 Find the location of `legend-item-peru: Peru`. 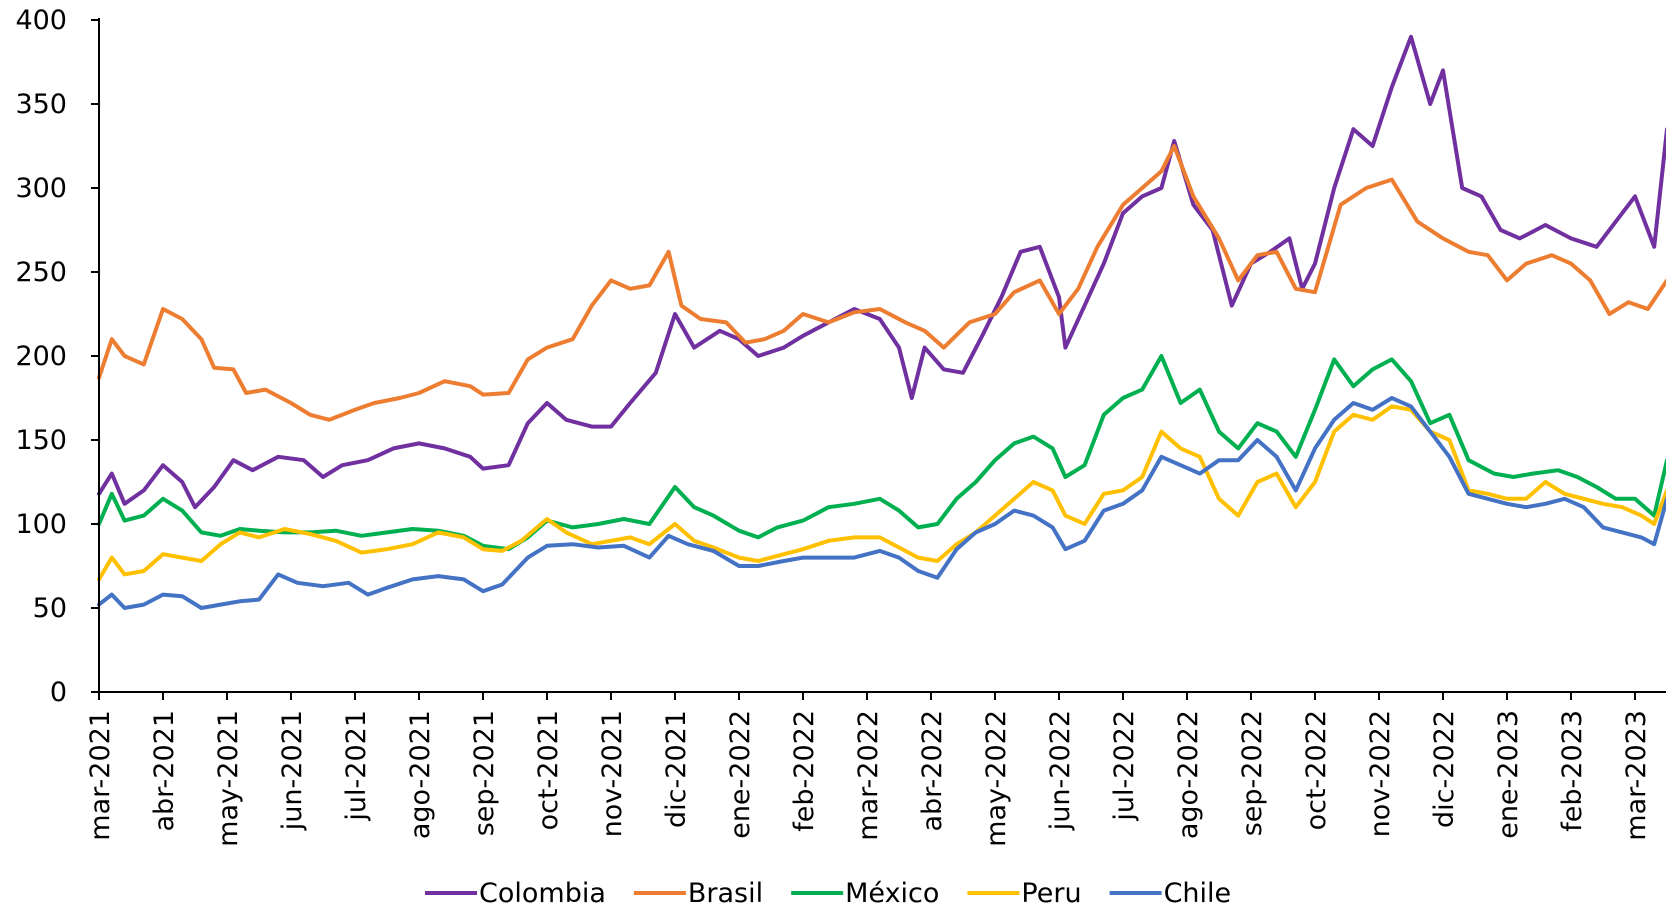

legend-item-peru: Peru is located at coordinates (1024, 893).